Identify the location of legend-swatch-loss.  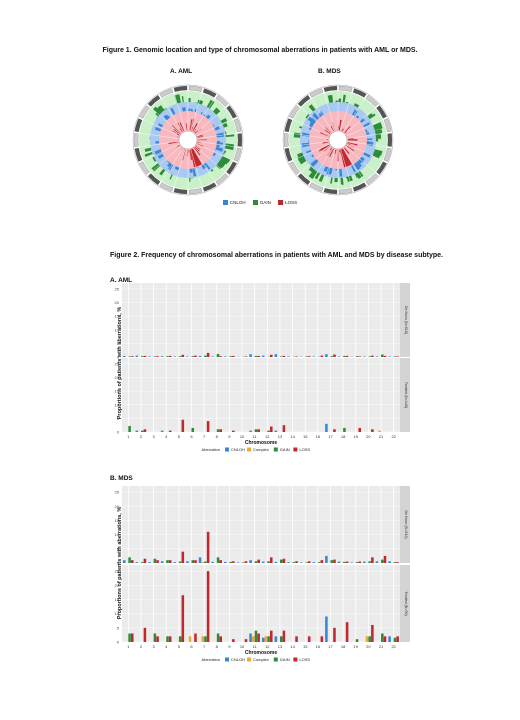
(281, 202).